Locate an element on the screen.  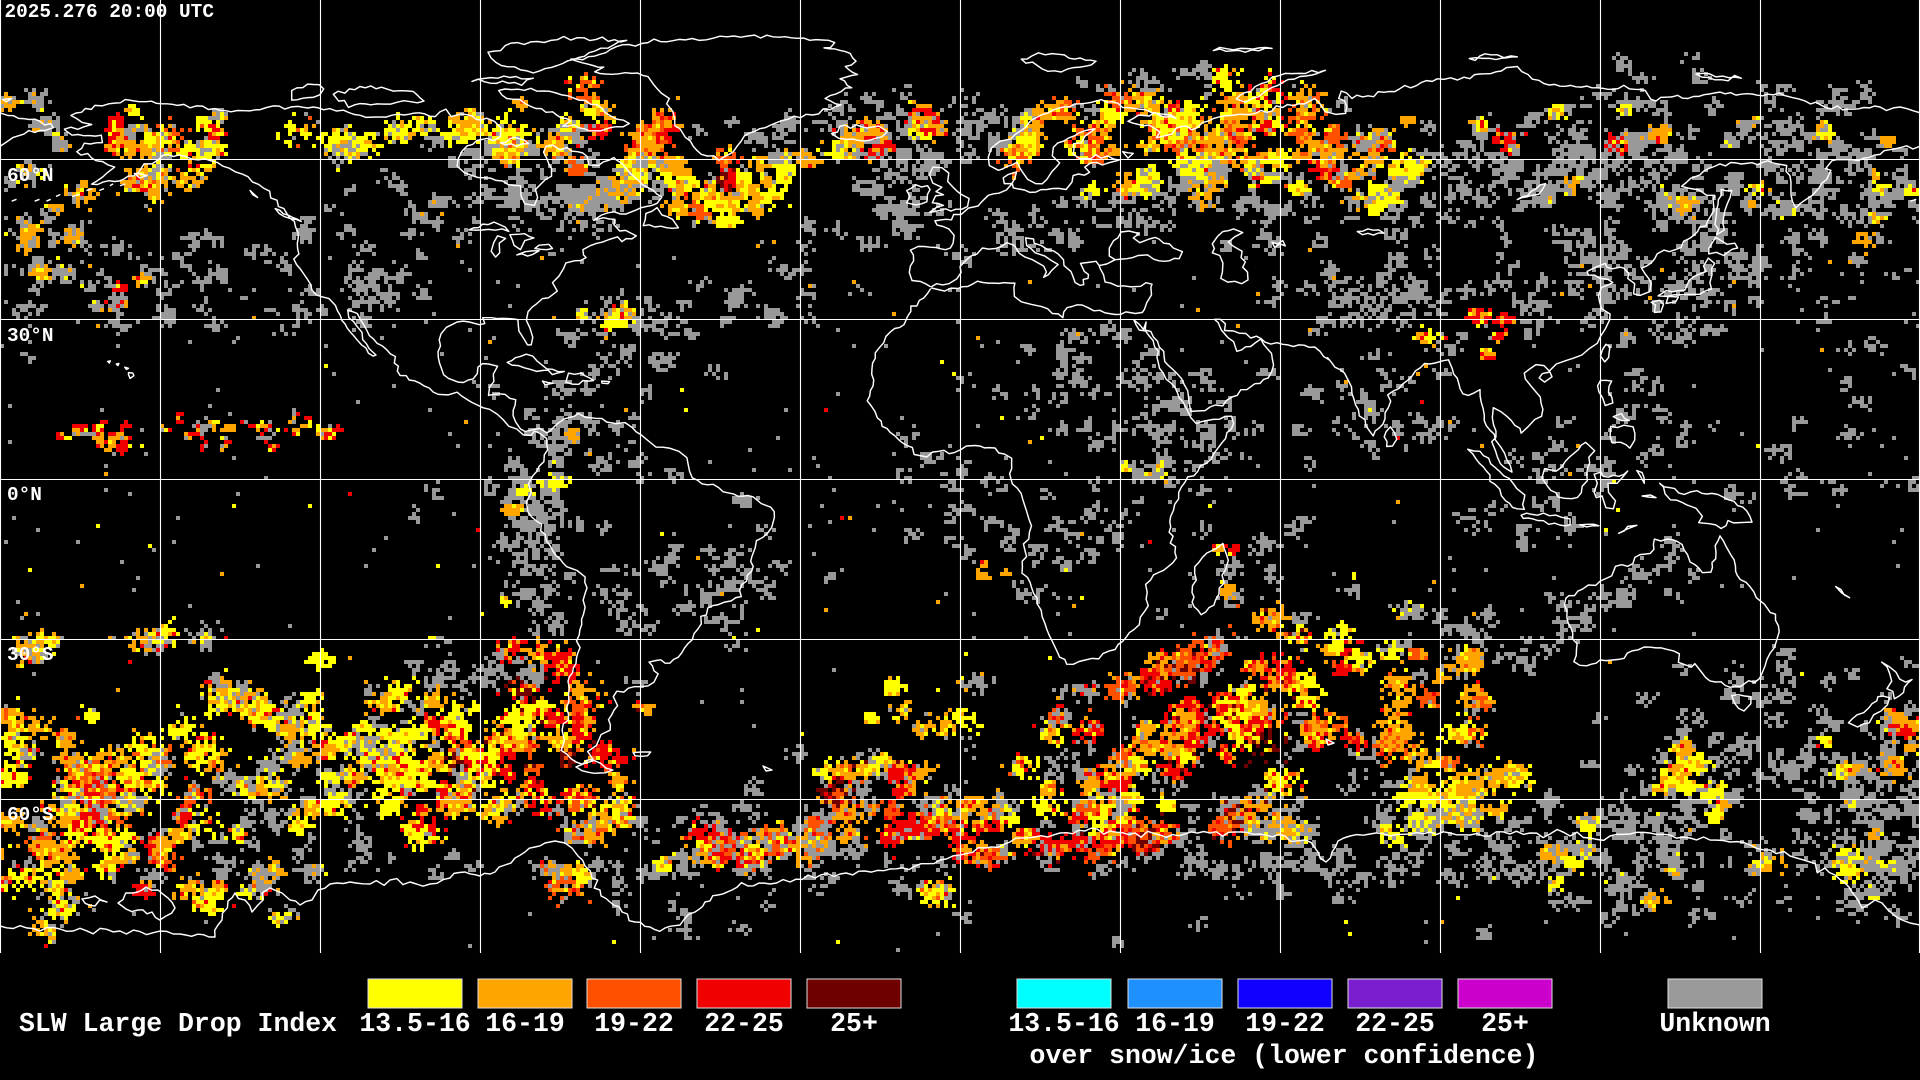
svg-text: 2025.276 20:00 UTC is located at coordinates (110, 12).